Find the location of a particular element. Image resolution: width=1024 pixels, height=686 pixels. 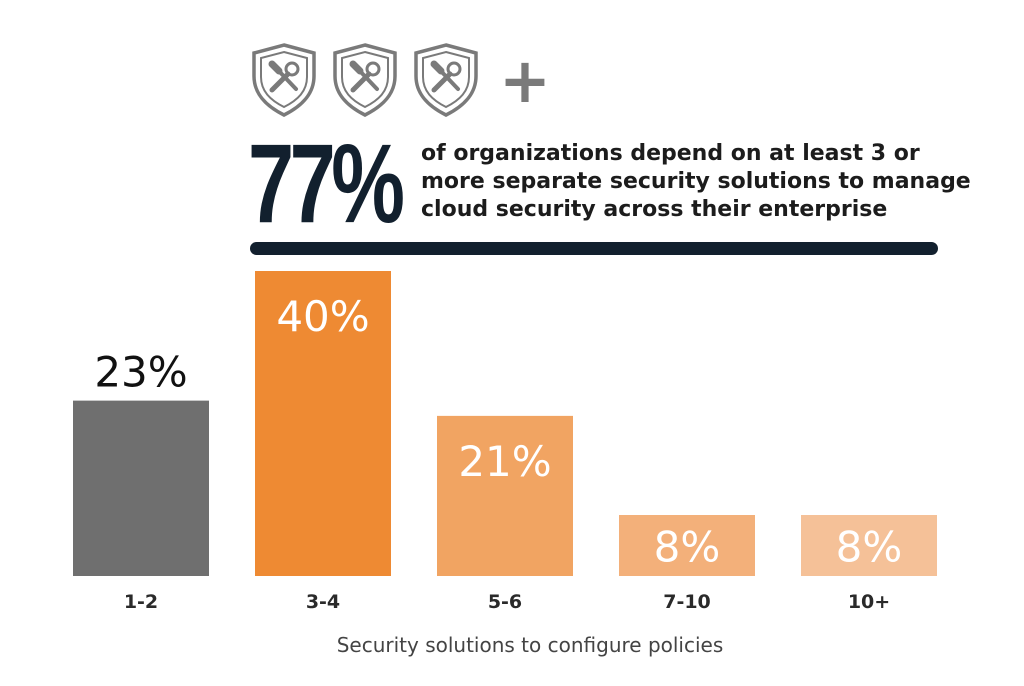

data-label-10+: 8% is located at coordinates (869, 547).